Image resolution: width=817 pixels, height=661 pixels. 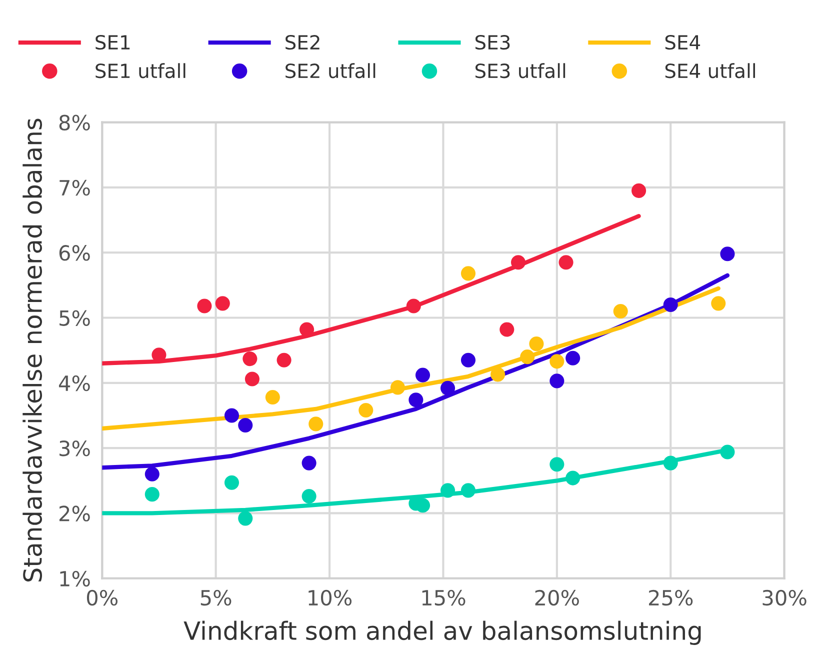 I want to click on legend-label: SE4, so click(x=682, y=42).